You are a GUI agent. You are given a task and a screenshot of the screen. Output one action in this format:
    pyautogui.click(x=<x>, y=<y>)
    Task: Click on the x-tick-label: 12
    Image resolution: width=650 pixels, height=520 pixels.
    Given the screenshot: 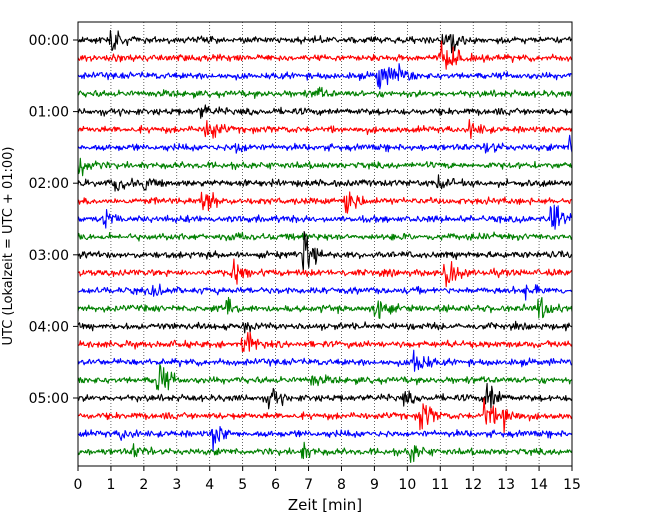 What is the action you would take?
    pyautogui.click(x=473, y=485)
    